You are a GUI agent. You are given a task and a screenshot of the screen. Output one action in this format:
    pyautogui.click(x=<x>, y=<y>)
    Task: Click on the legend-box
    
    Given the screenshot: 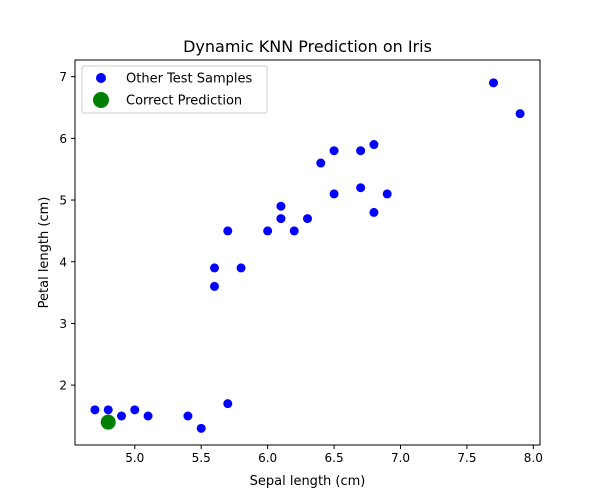 What is the action you would take?
    pyautogui.click(x=174, y=89)
    